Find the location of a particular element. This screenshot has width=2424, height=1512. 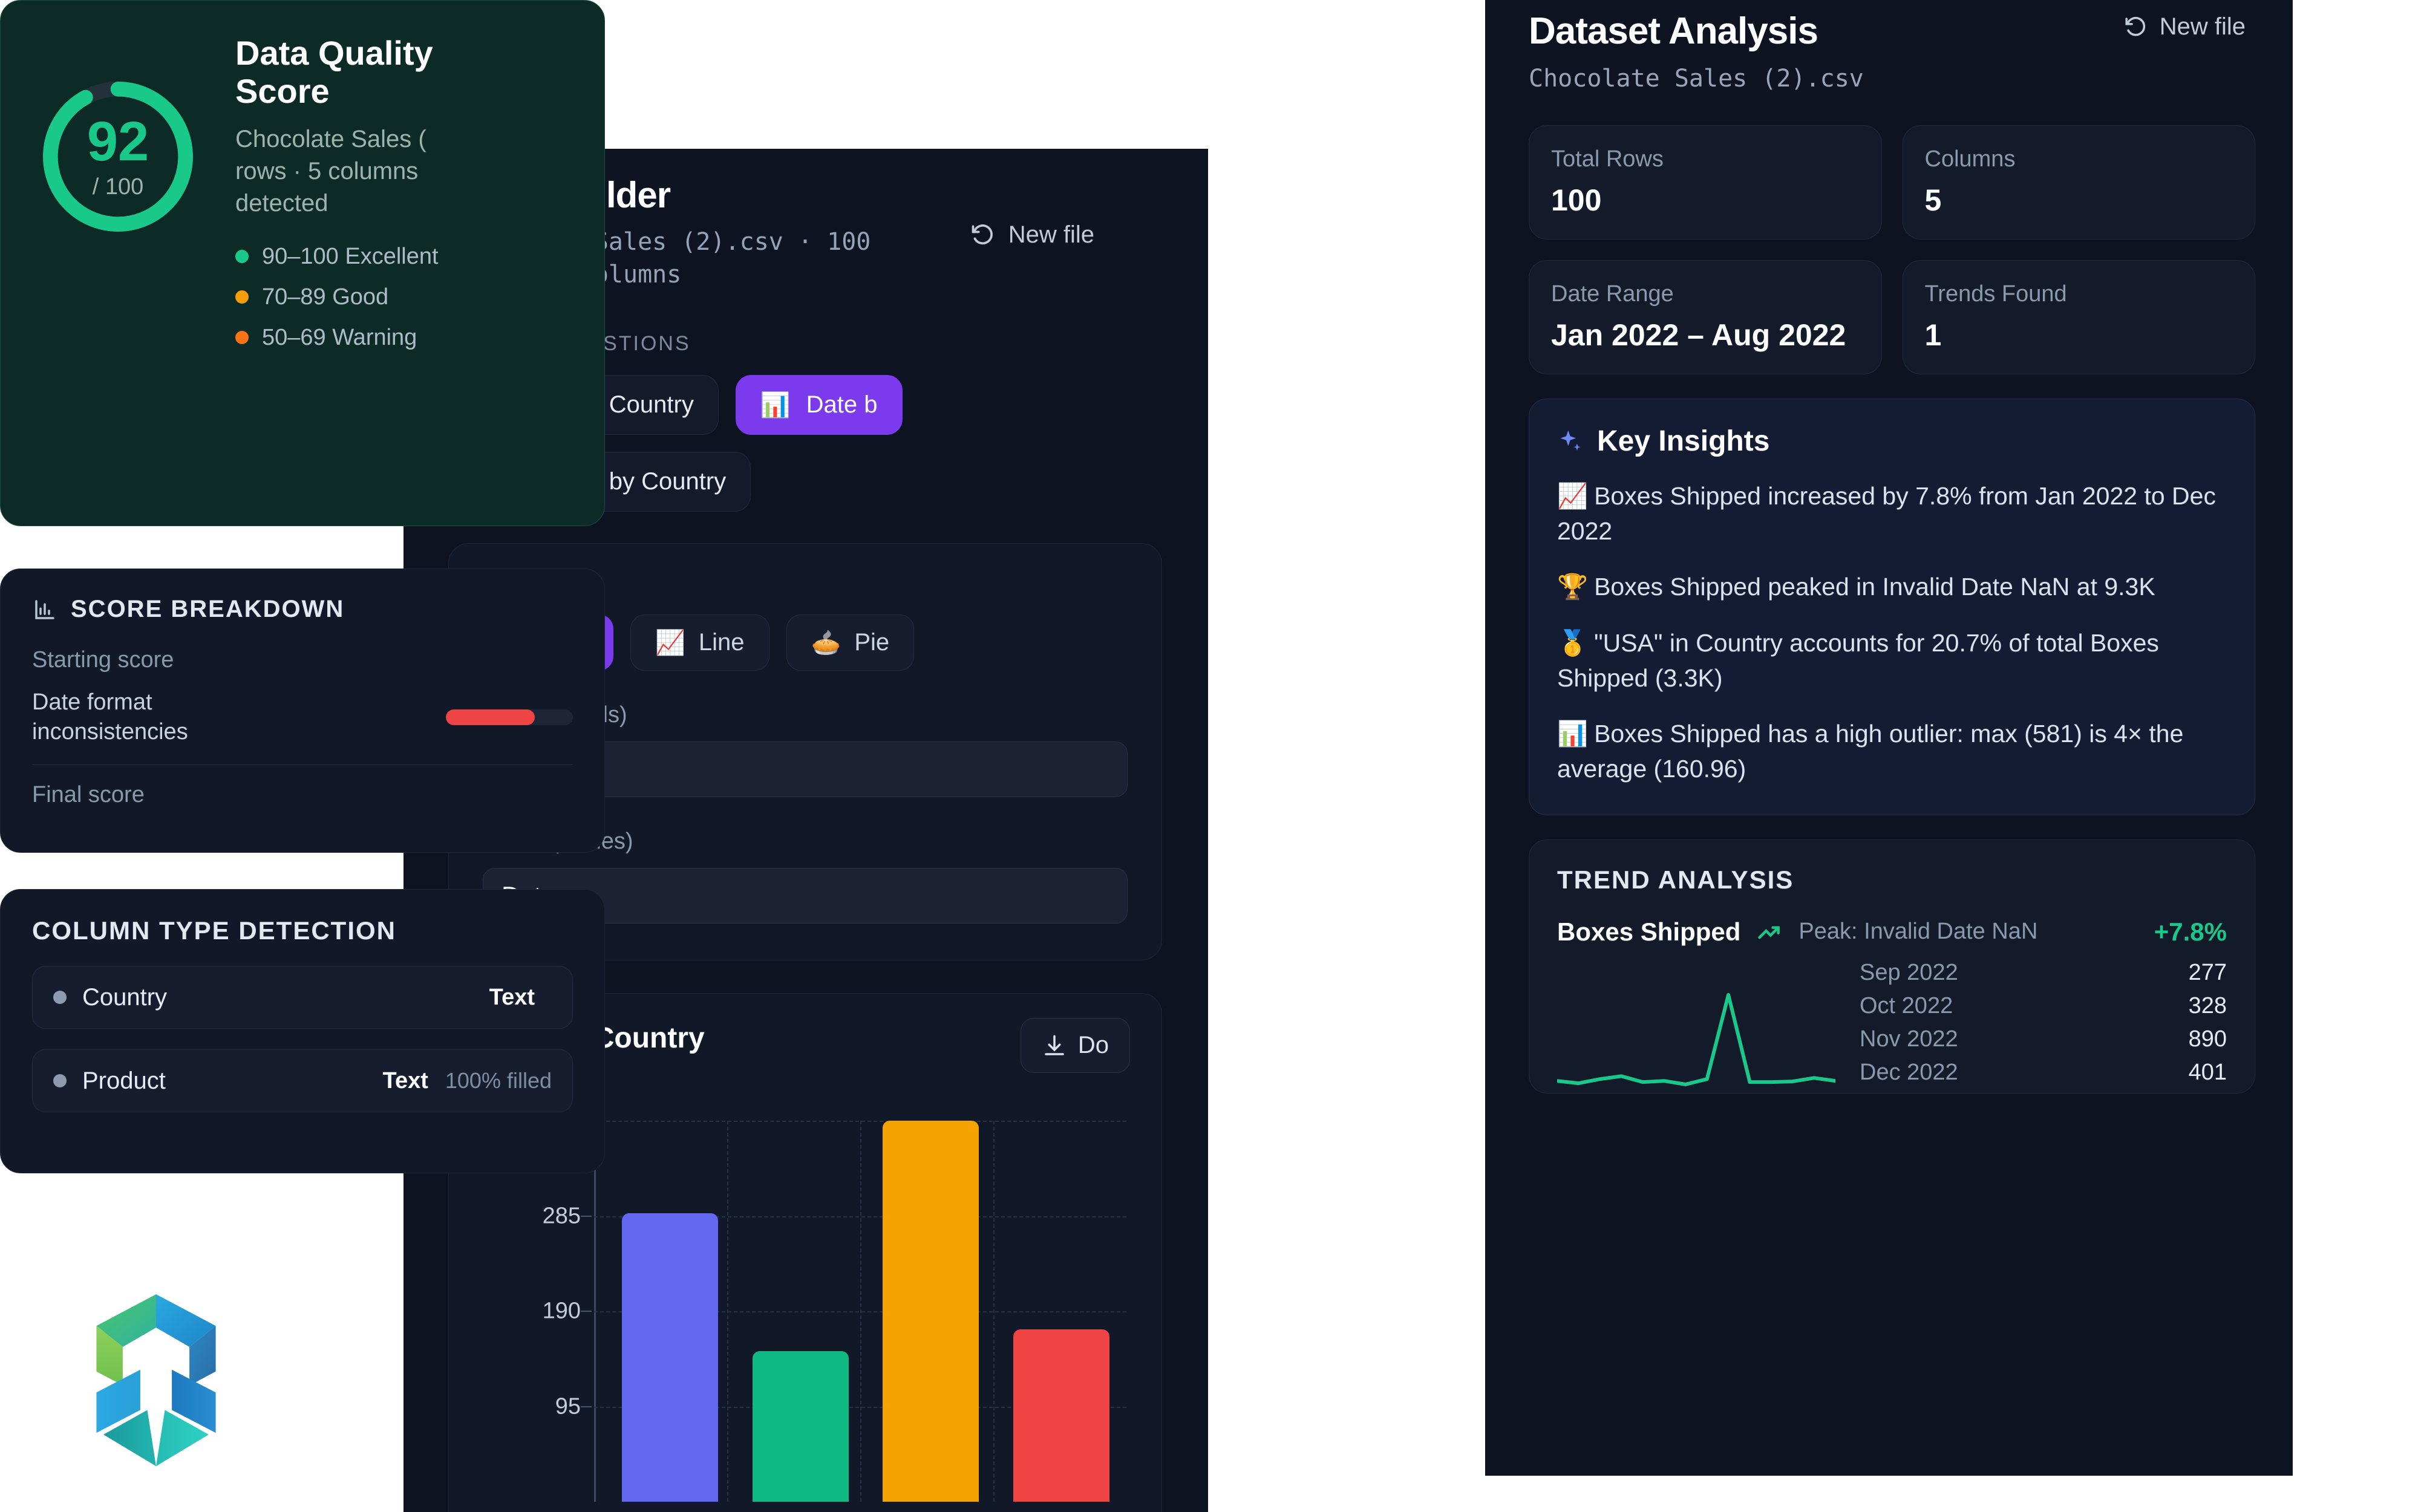

status-dot-excellent is located at coordinates (242, 257).